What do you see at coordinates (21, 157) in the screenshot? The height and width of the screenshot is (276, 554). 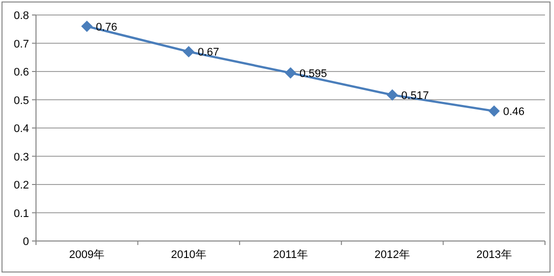 I see `y-tick-label: 0.3` at bounding box center [21, 157].